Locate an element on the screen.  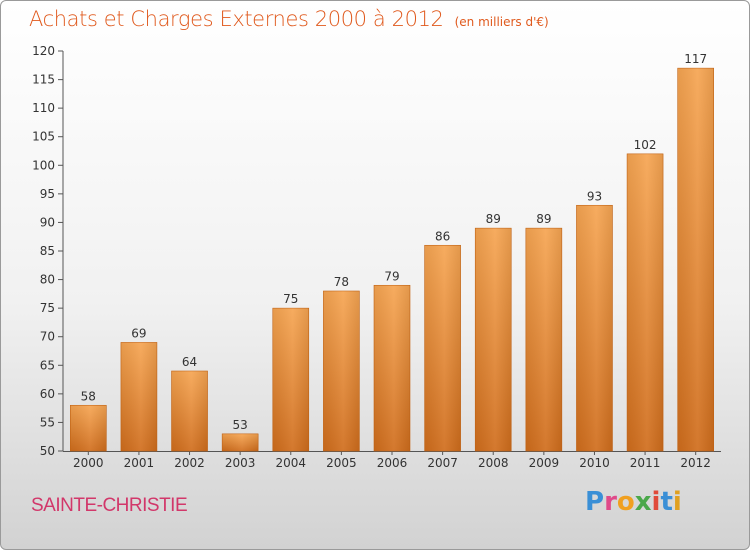
y-tick-label: 100 is located at coordinates (43, 165).